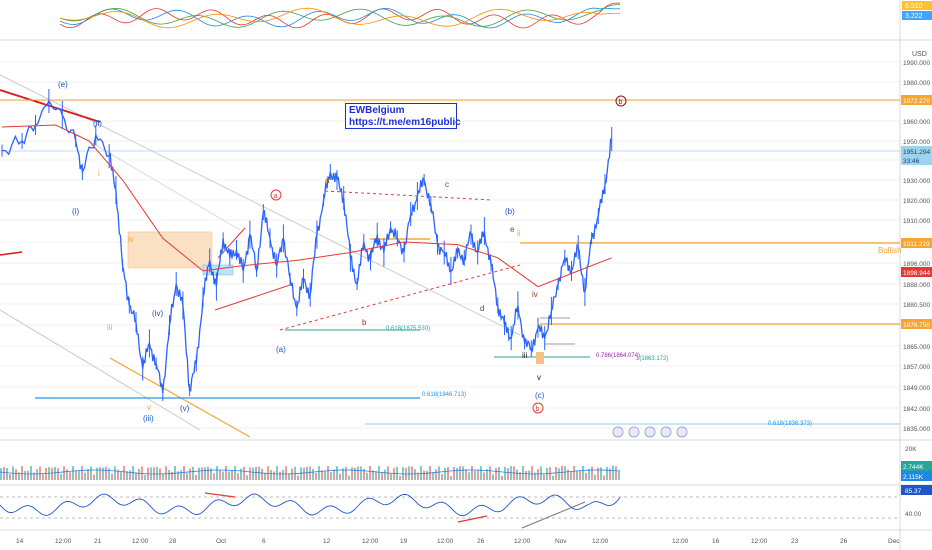 The width and height of the screenshot is (932, 550). I want to click on time-tick: 14, so click(20, 541).